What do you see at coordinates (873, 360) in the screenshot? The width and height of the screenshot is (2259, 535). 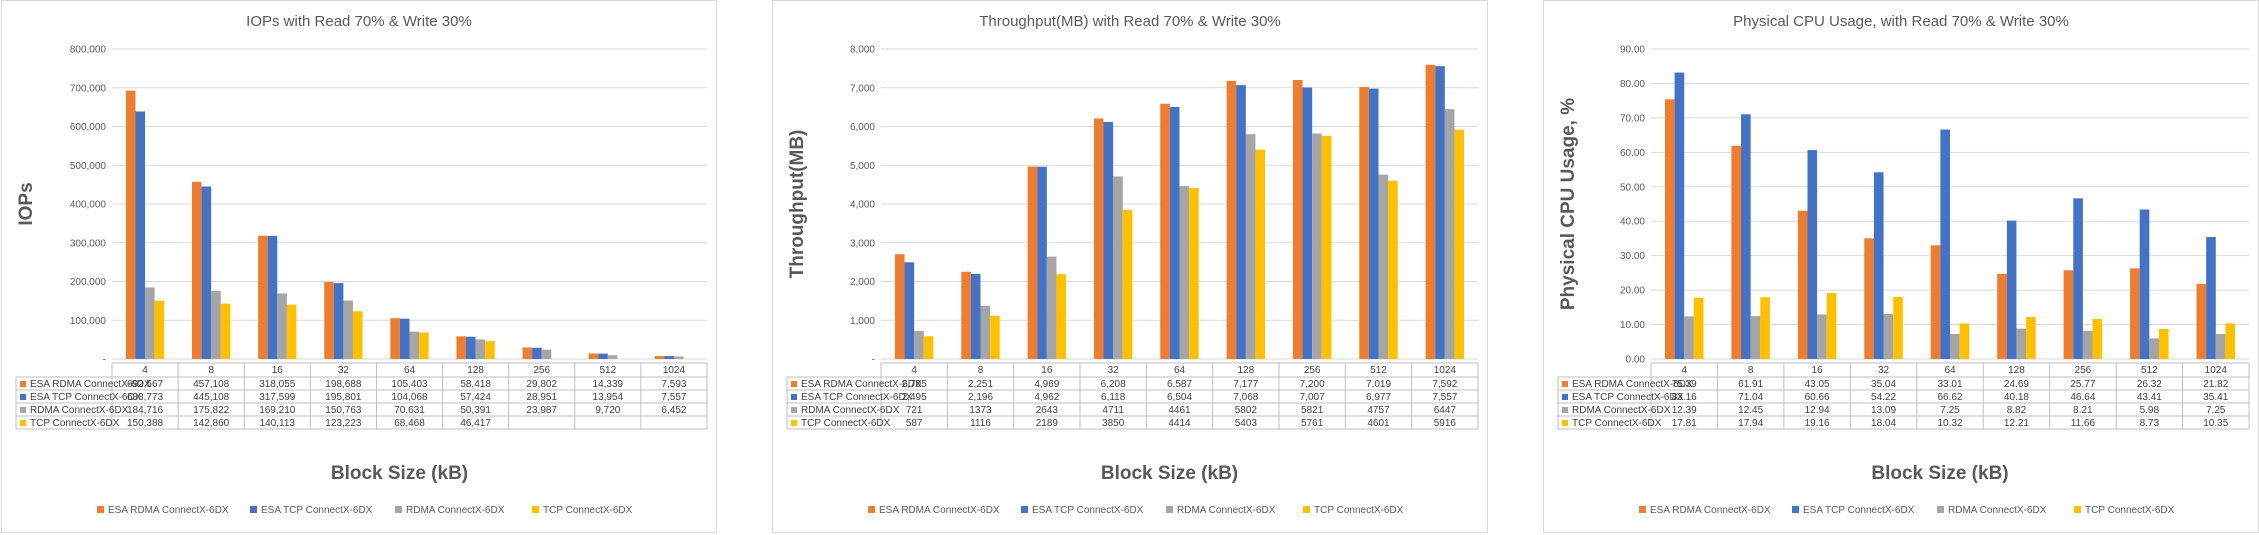 I see `y-tick-label: -` at bounding box center [873, 360].